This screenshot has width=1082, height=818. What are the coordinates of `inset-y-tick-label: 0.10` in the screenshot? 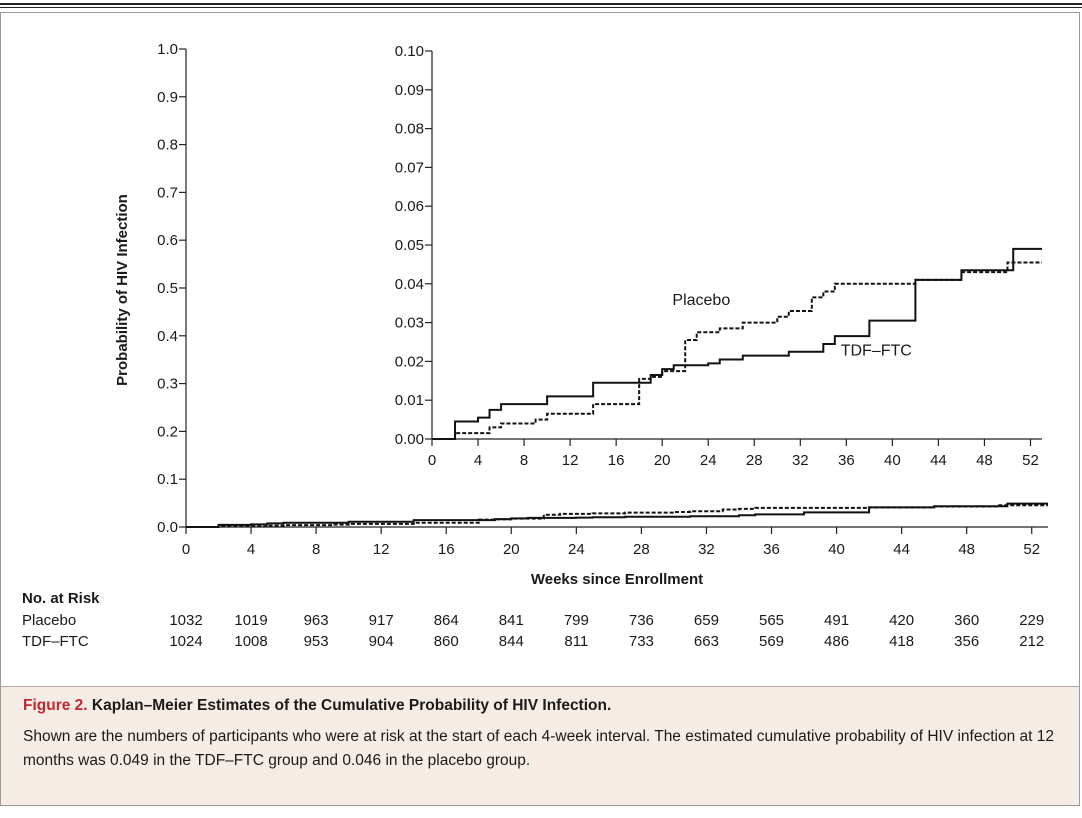 It's located at (409, 51).